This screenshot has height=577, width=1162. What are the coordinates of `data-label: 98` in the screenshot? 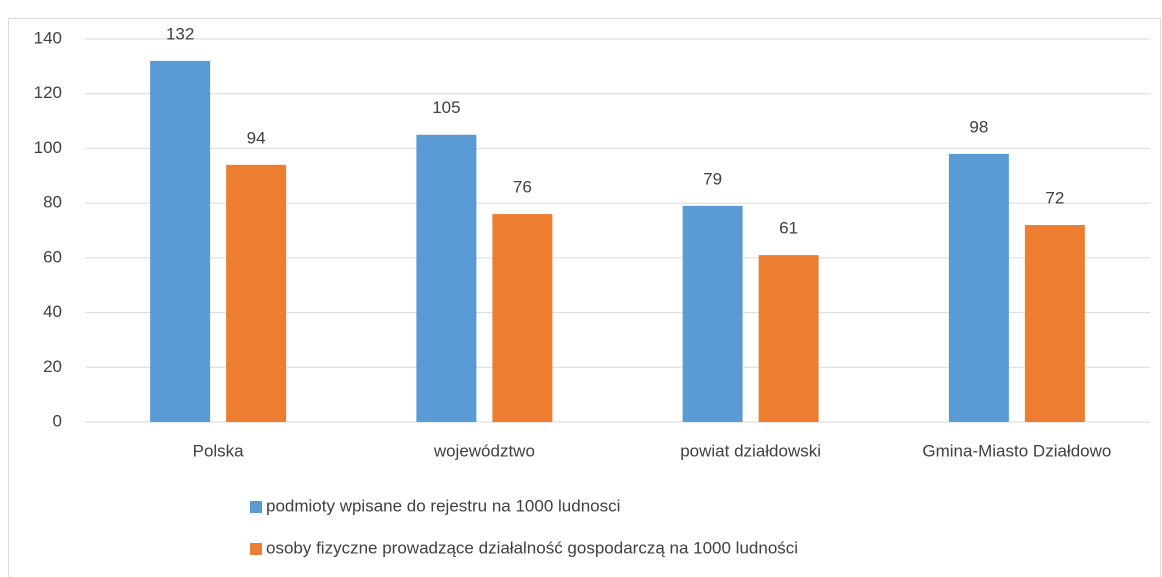 It's located at (978, 126).